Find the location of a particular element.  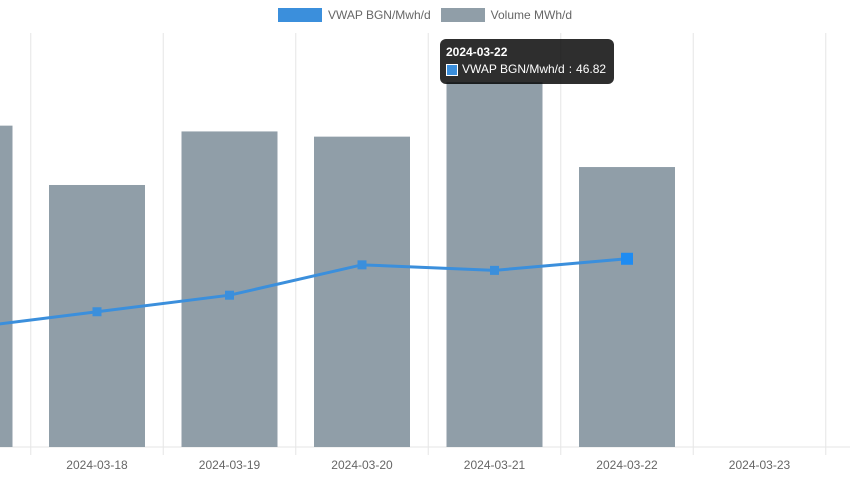

x-tick-label: 2024-03-21 is located at coordinates (495, 465).